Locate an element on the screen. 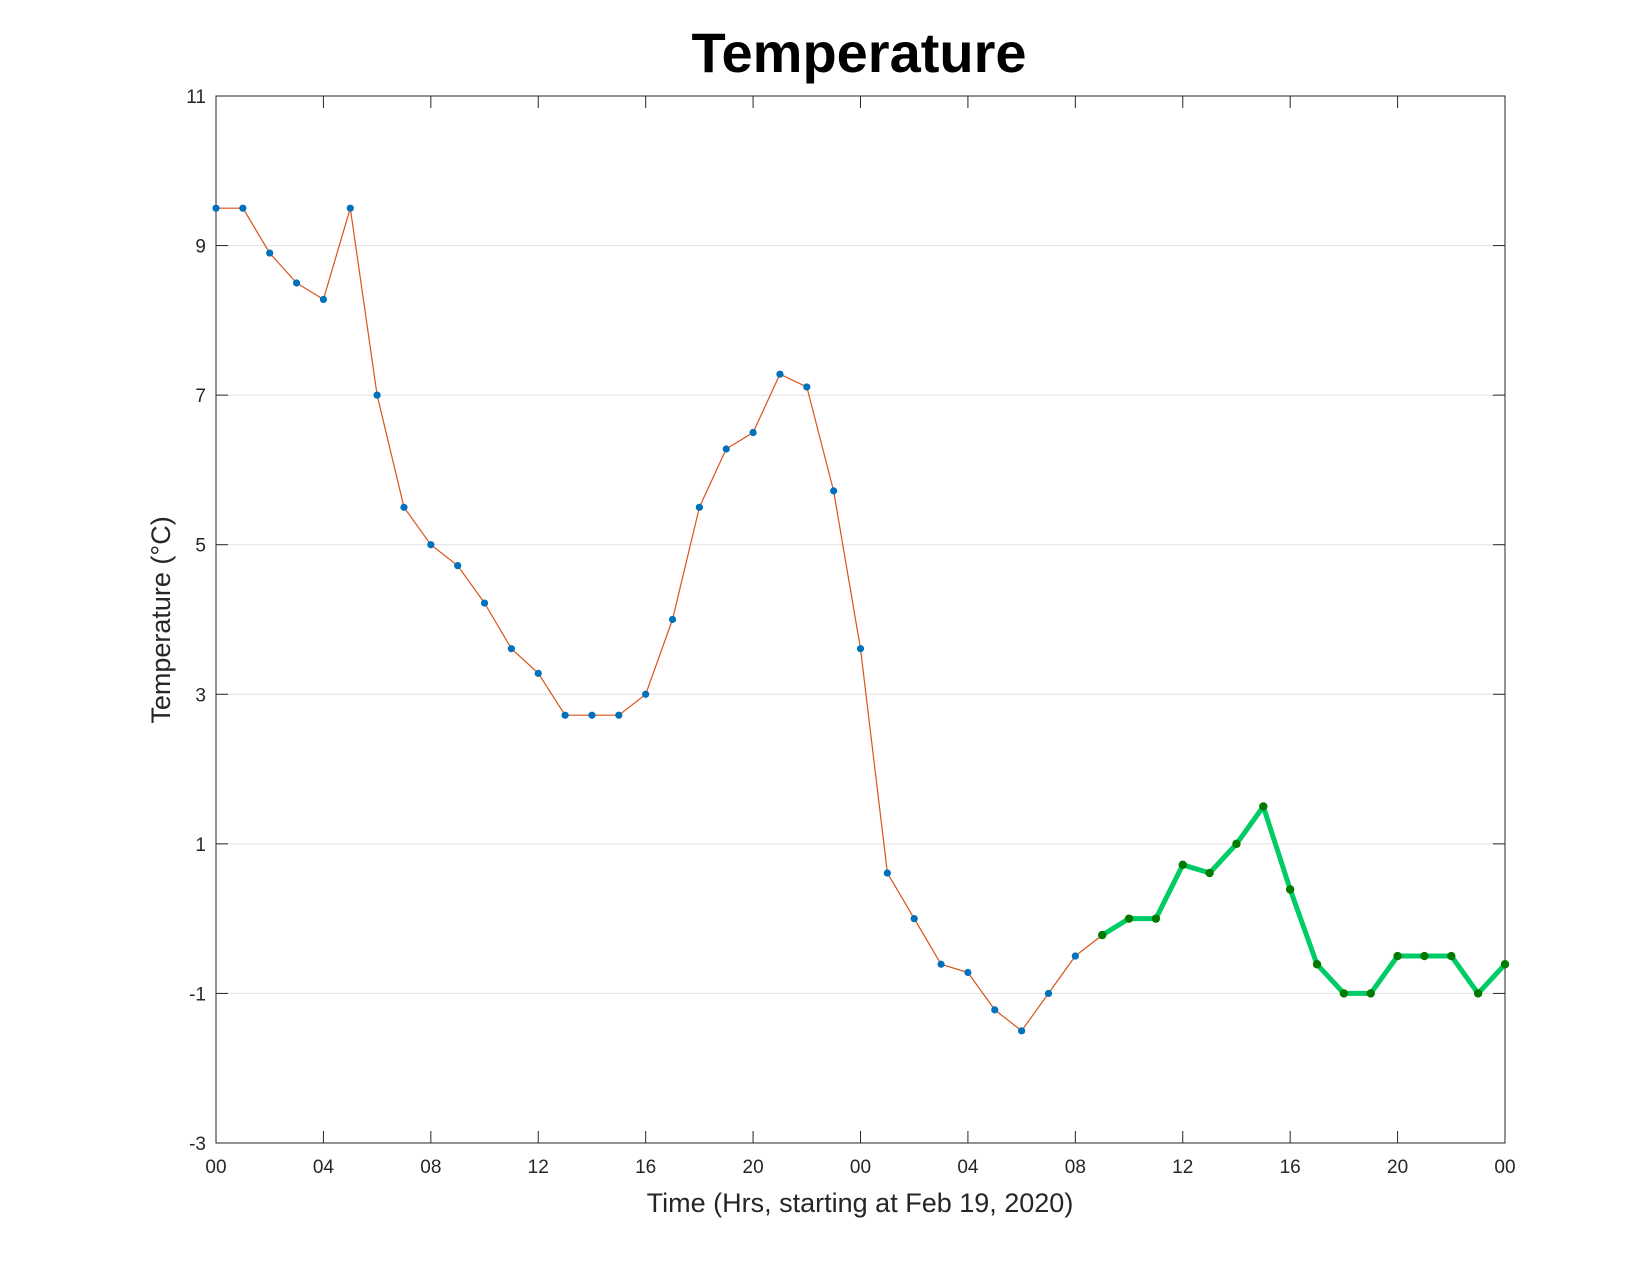 The width and height of the screenshot is (1650, 1275). chart-title: Temperature is located at coordinates (858, 52).